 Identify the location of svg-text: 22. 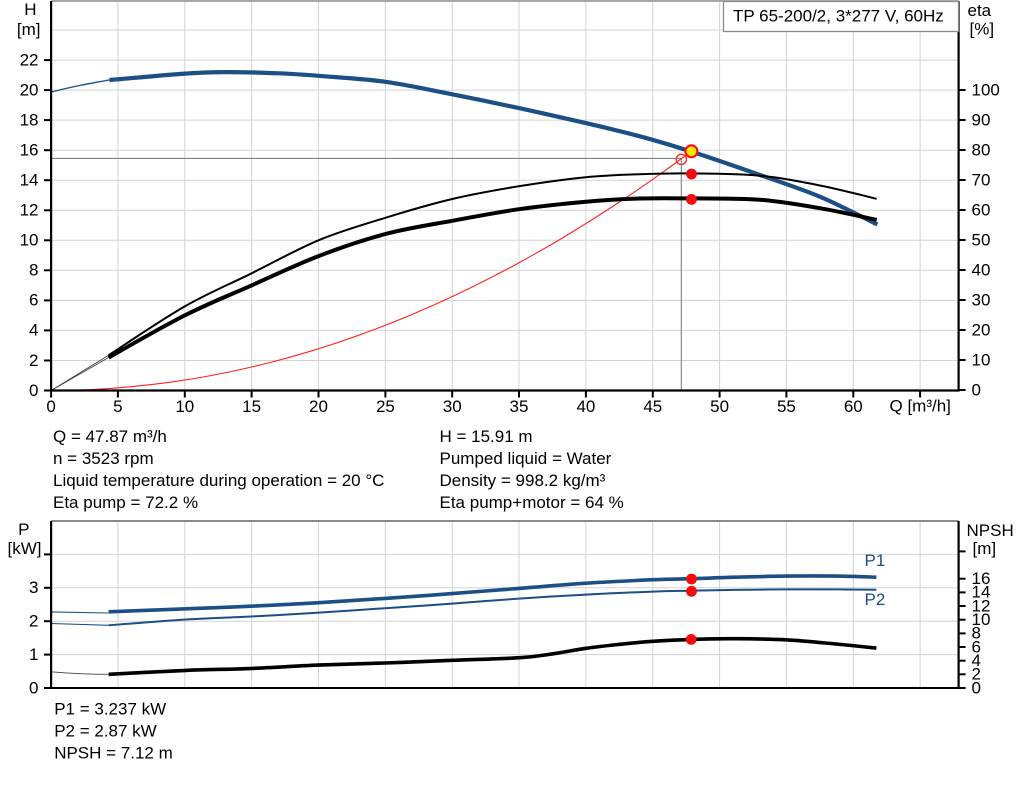
(29, 59).